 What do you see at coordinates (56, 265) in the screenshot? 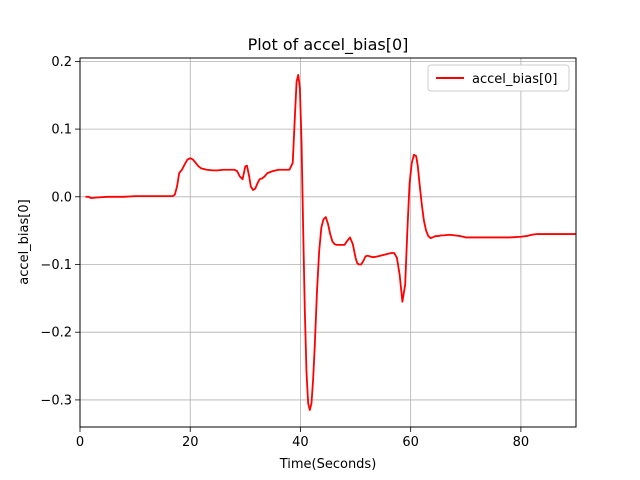
I see `y-tick-label: −0.1` at bounding box center [56, 265].